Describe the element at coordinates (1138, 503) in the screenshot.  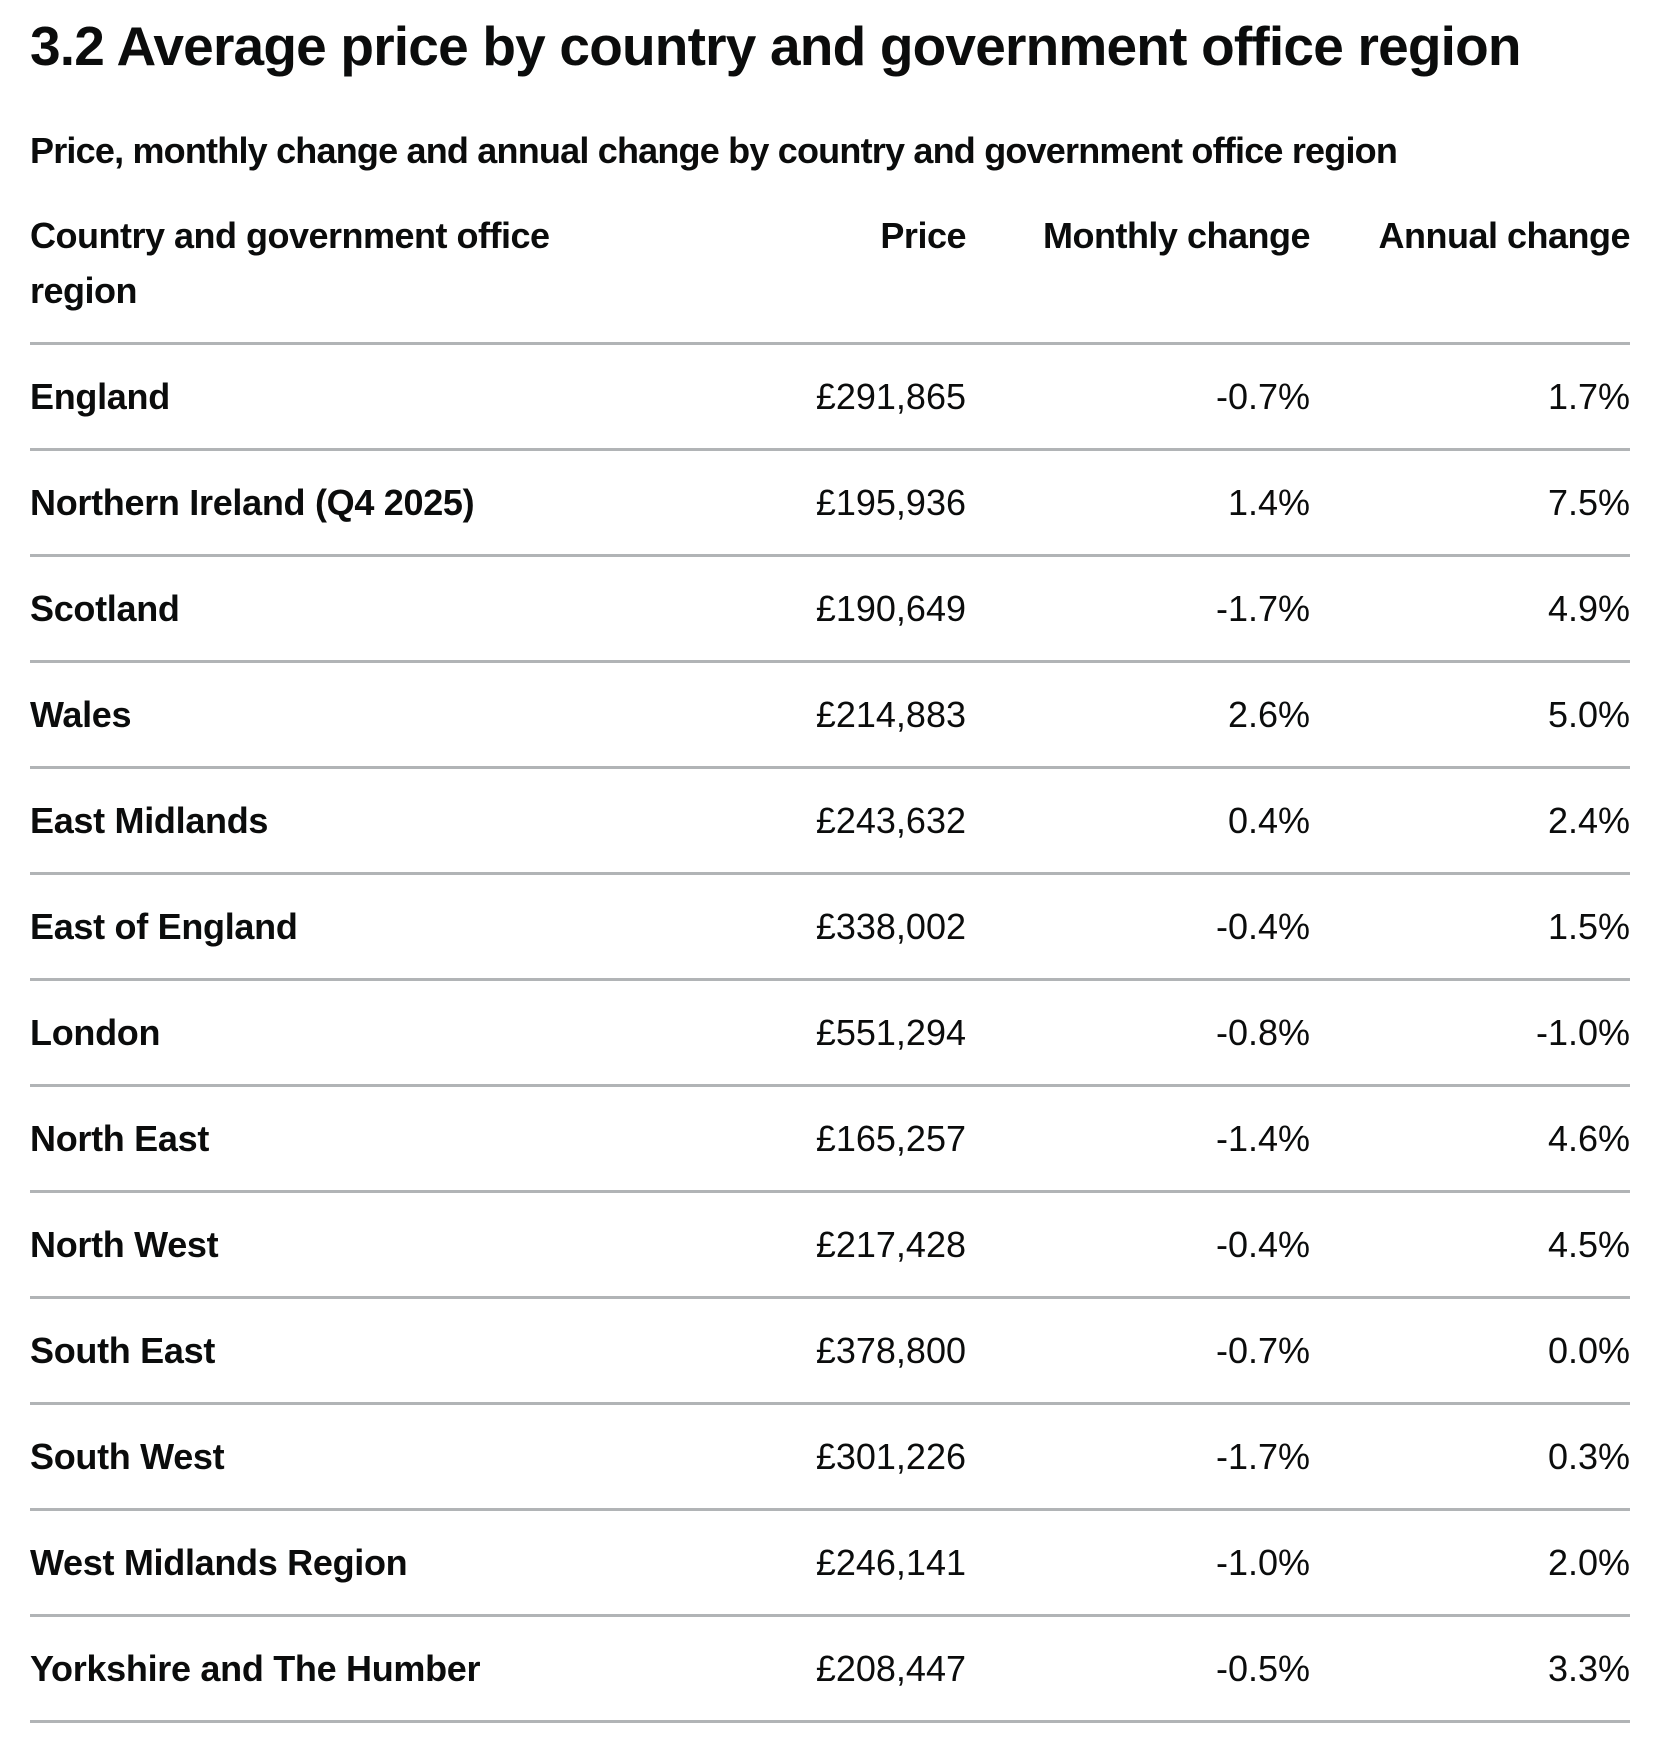
I see `monthly-change-cell: 1.4%` at that location.